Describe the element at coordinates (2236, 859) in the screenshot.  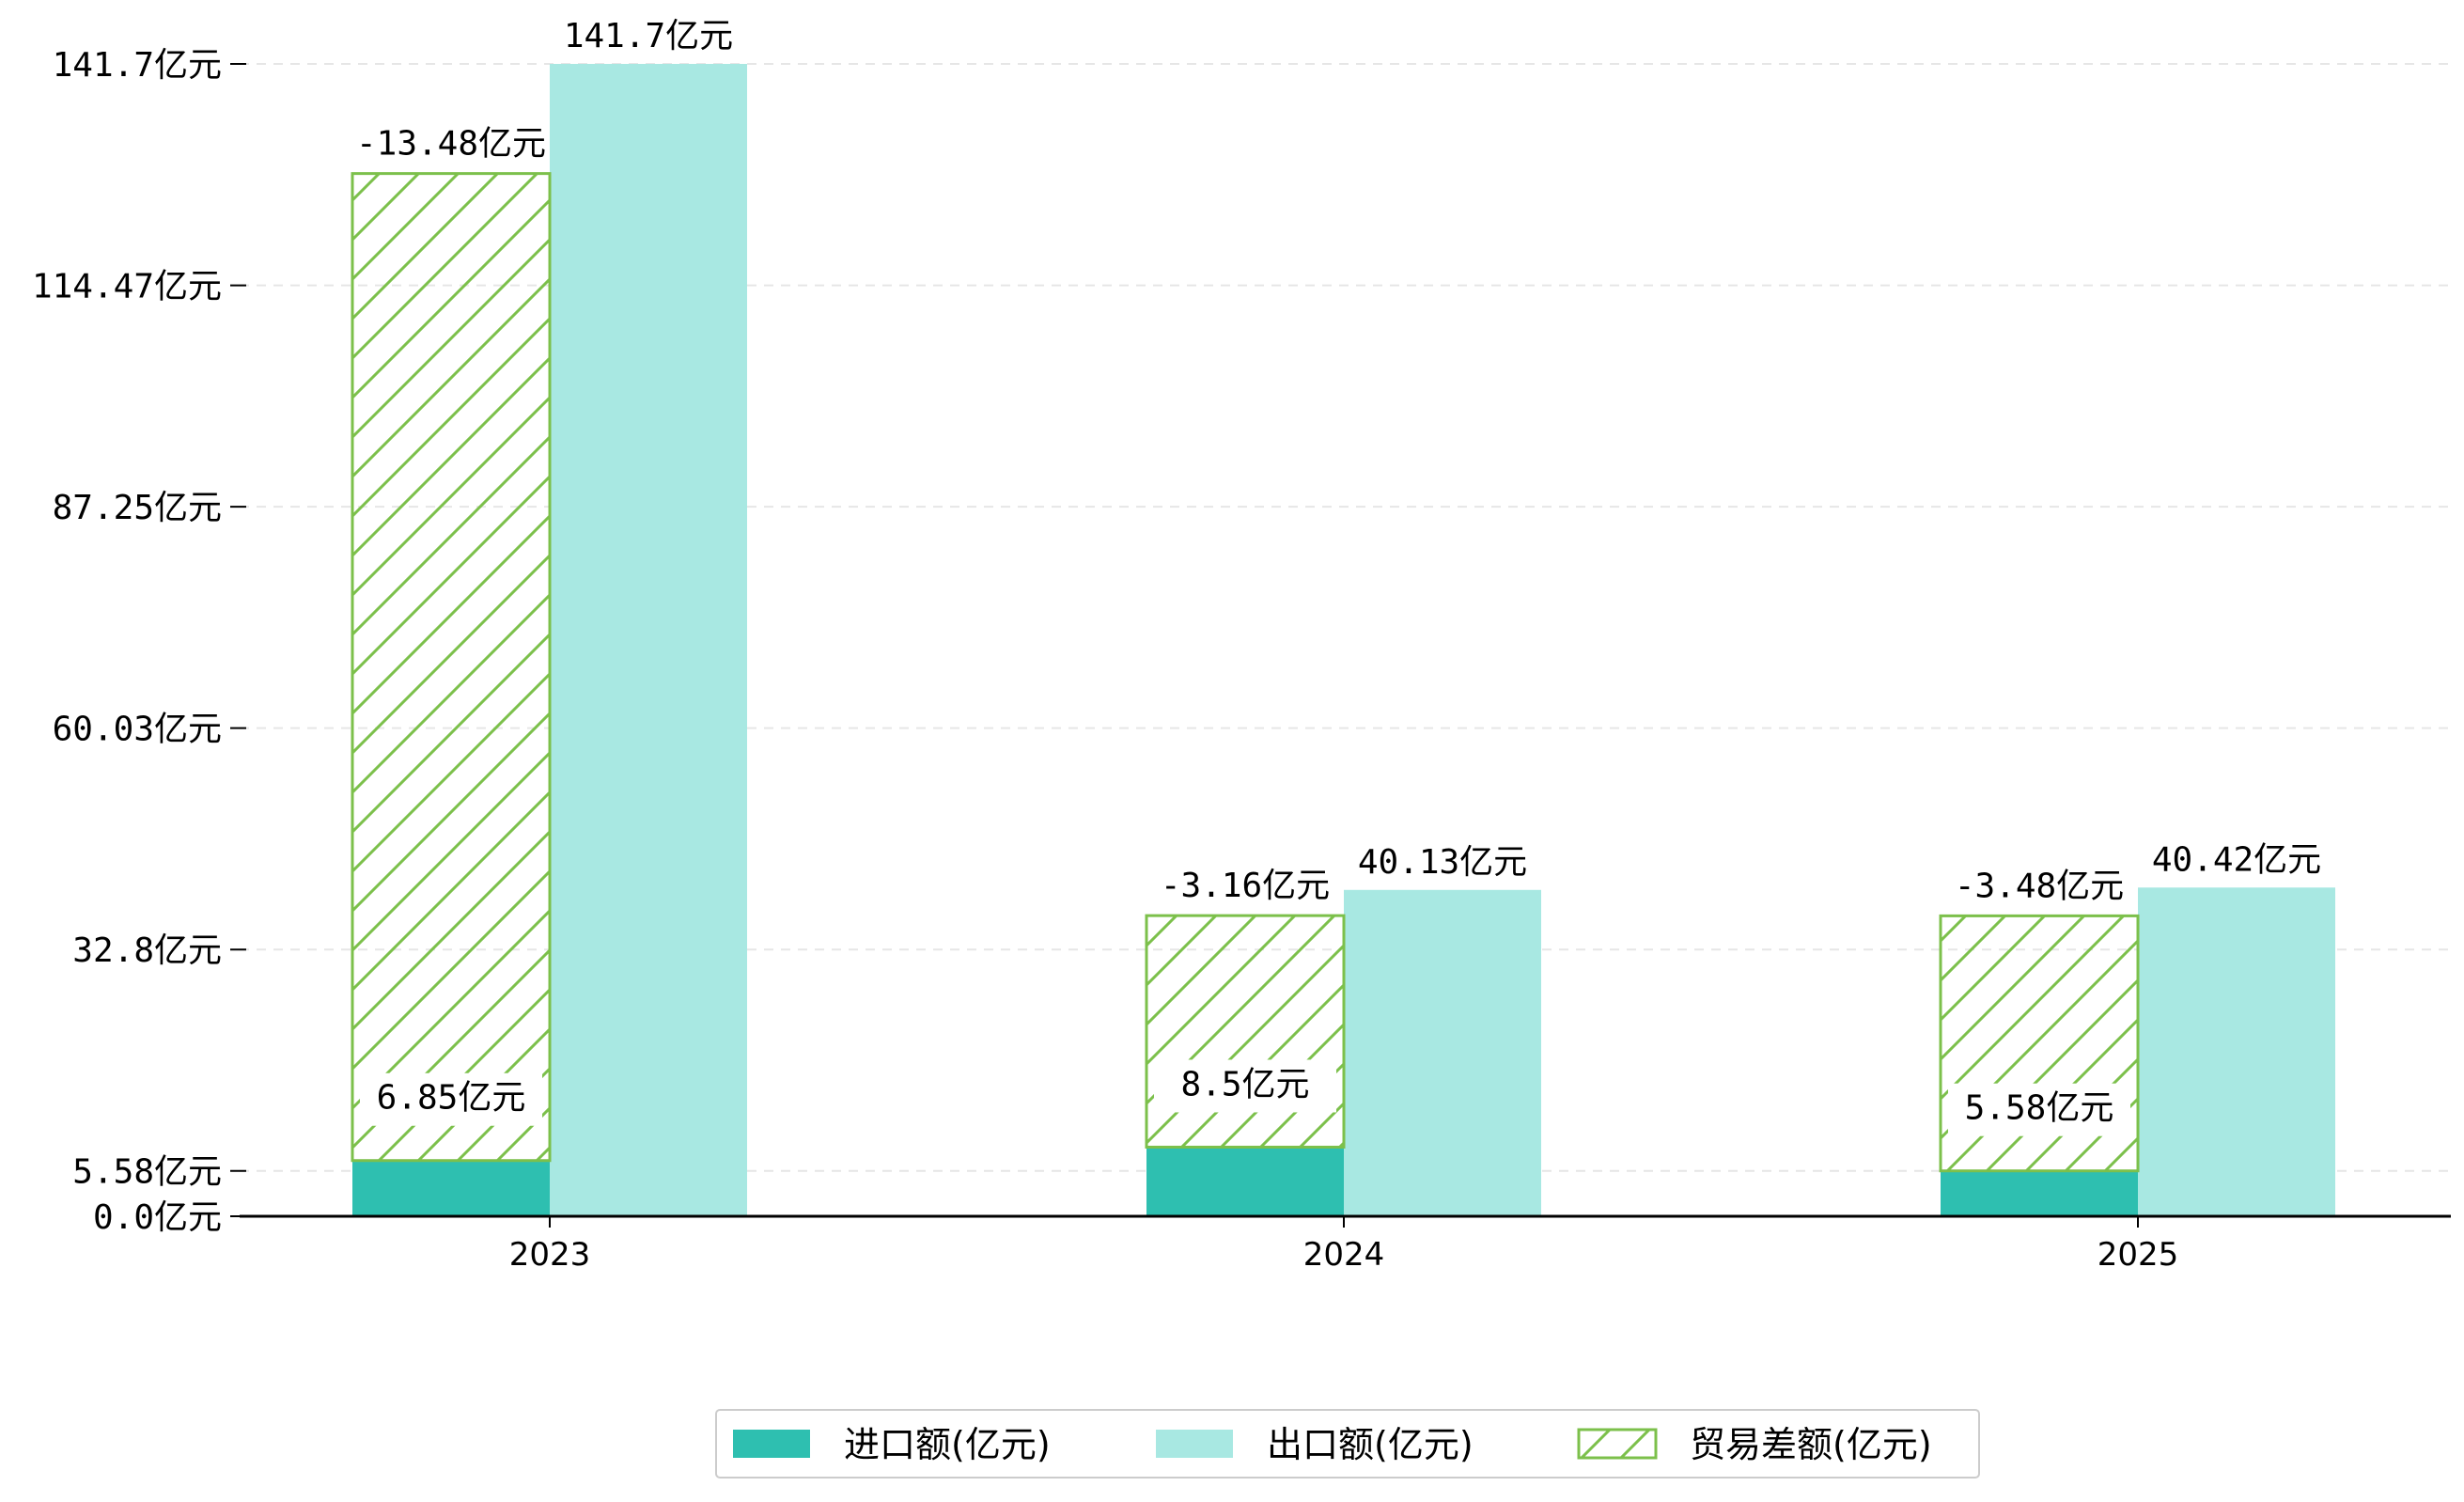
I see `export-value-label: 40.42亿元` at that location.